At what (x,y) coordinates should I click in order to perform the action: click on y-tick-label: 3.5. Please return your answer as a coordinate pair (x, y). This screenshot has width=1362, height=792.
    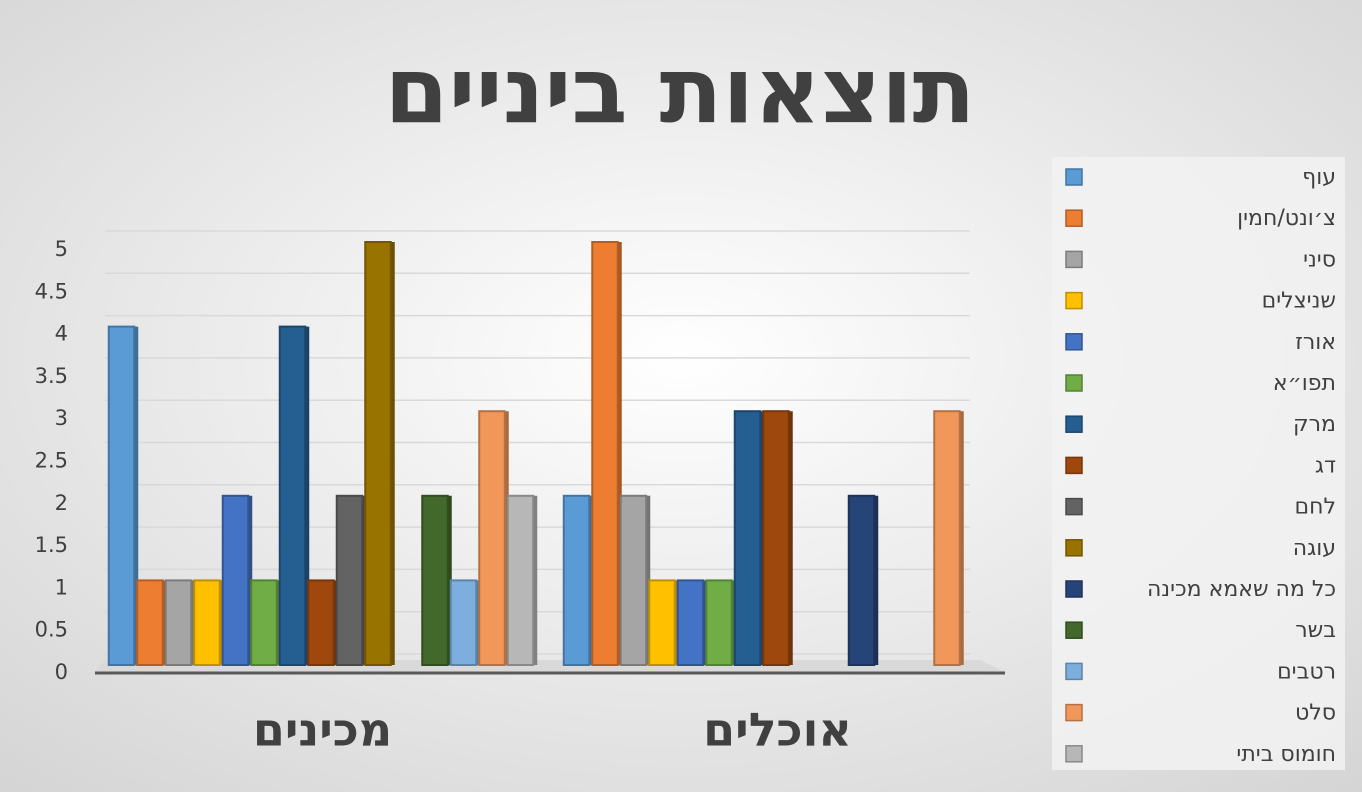
    Looking at the image, I should click on (51, 376).